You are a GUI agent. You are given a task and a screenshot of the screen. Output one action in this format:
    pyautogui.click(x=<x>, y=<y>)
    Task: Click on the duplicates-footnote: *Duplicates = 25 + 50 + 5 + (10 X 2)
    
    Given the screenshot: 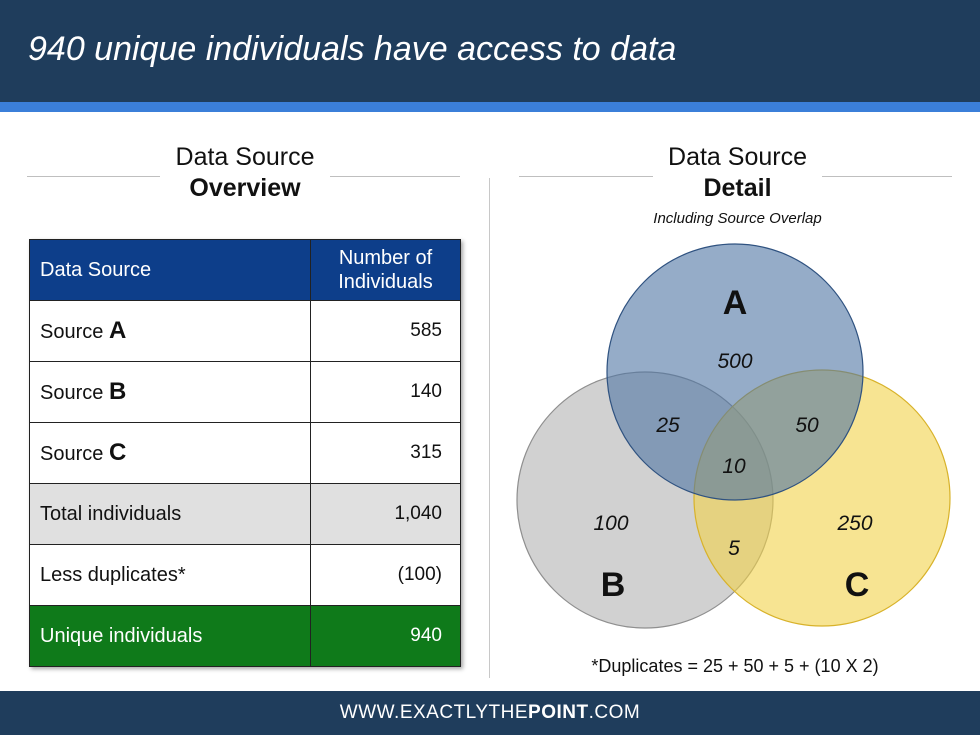 What is the action you would take?
    pyautogui.click(x=735, y=666)
    